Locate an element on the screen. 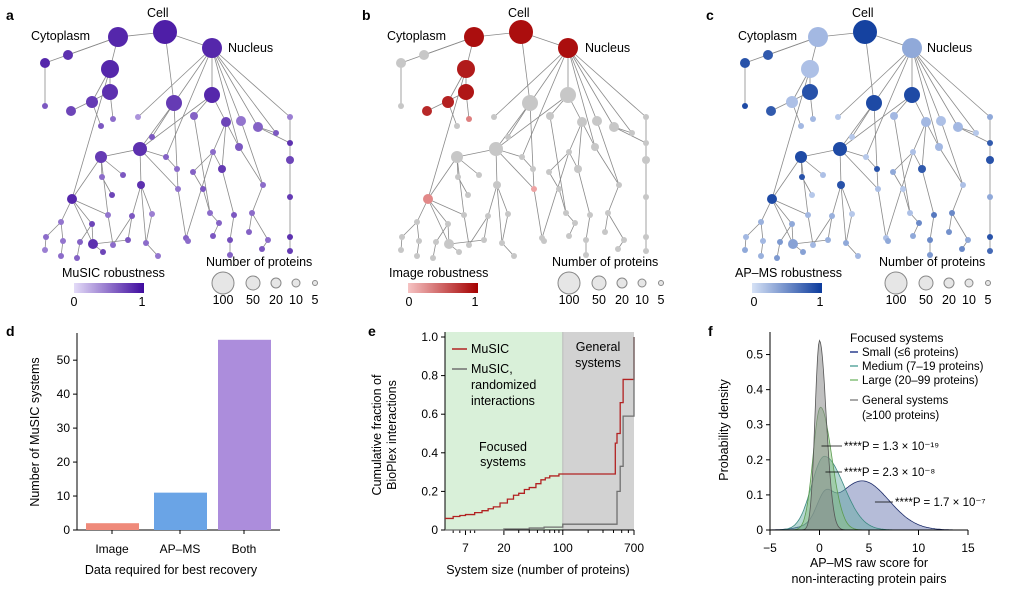  x-tick-label: 10 is located at coordinates (919, 548).